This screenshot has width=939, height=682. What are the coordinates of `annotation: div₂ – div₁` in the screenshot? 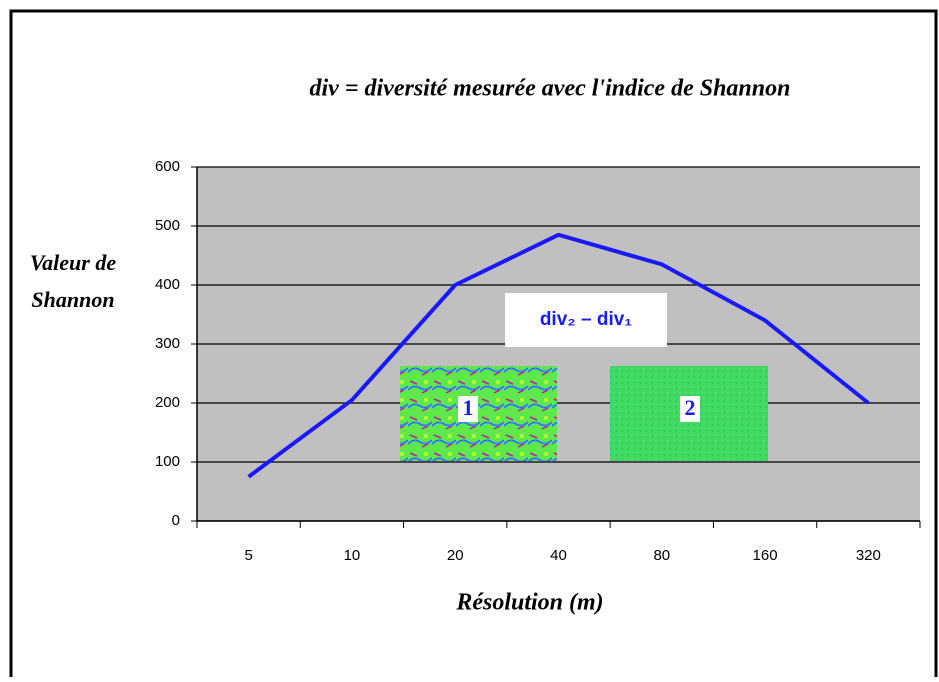 It's located at (586, 319).